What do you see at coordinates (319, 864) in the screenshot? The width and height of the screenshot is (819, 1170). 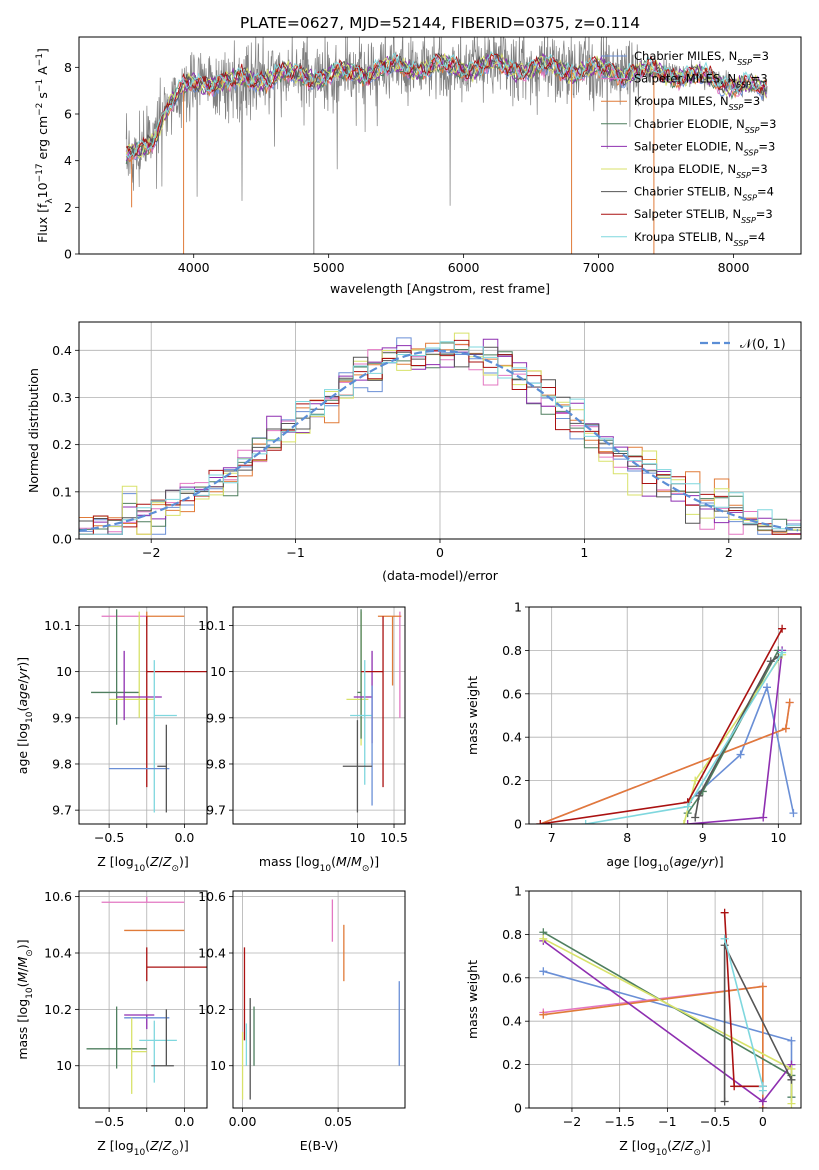 I see `x-axis-label: mass [log10(M/M⊙)]` at bounding box center [319, 864].